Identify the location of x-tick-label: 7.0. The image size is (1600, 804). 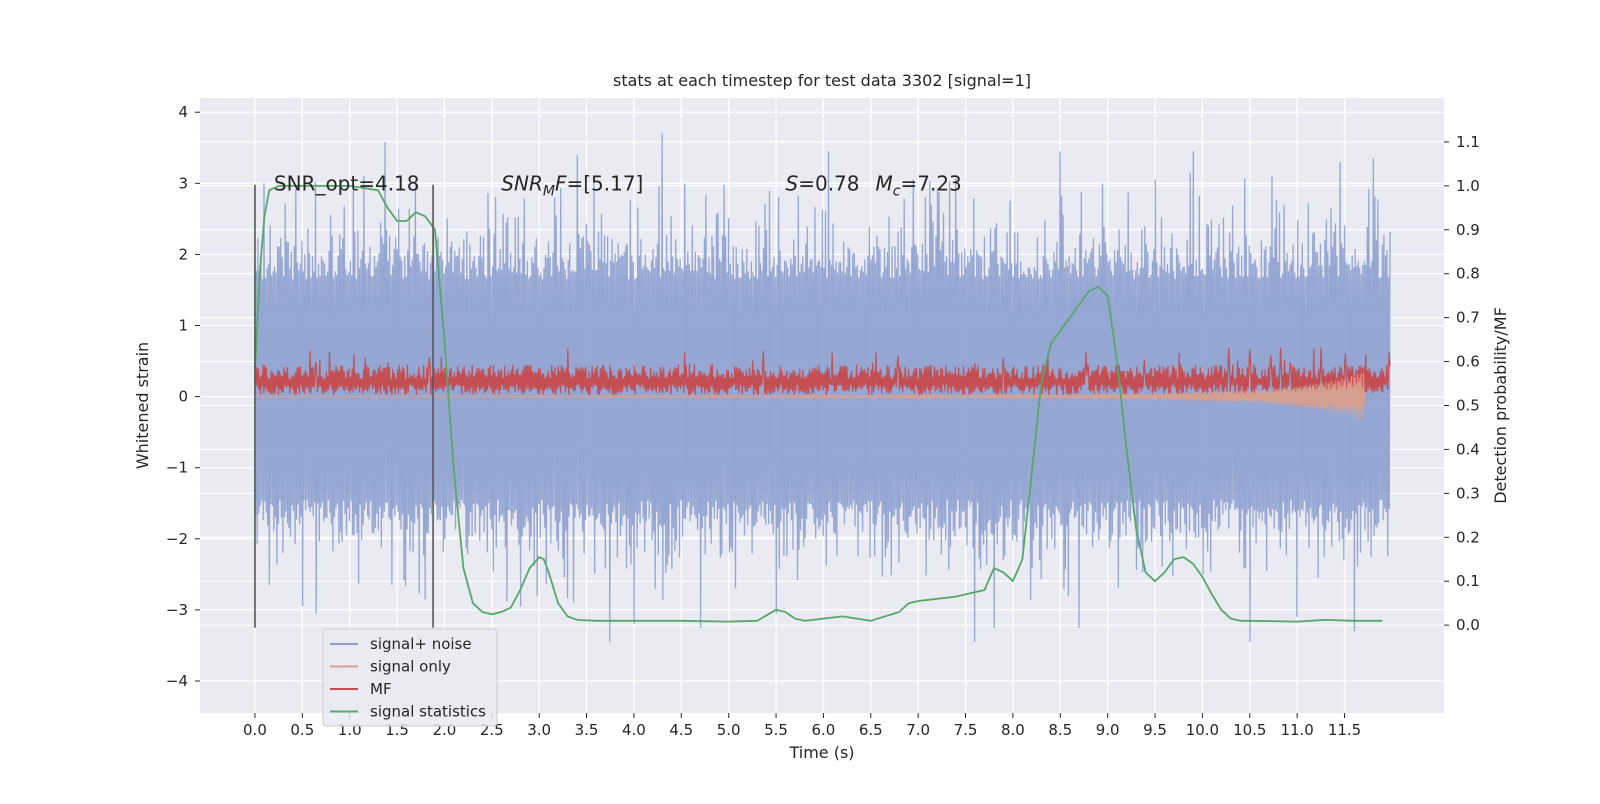
(918, 730).